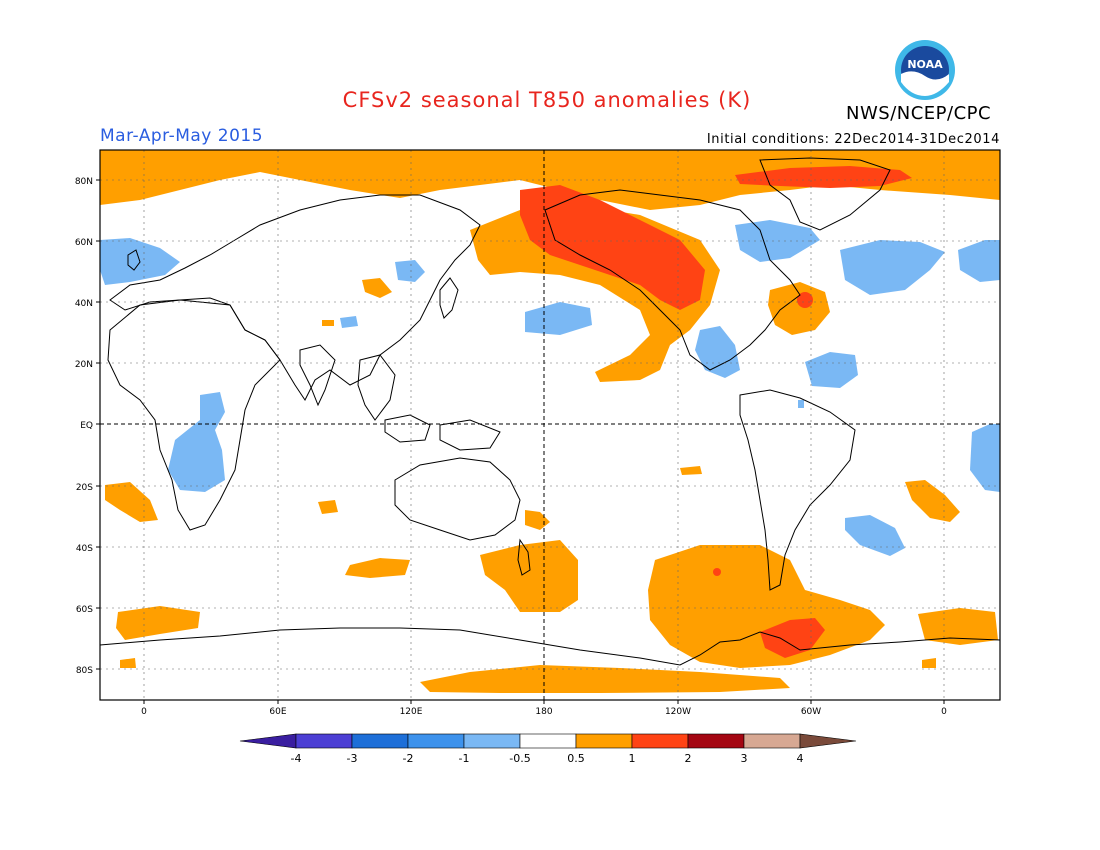 This screenshot has width=1100, height=850. I want to click on colorbar-label: 2, so click(688, 758).